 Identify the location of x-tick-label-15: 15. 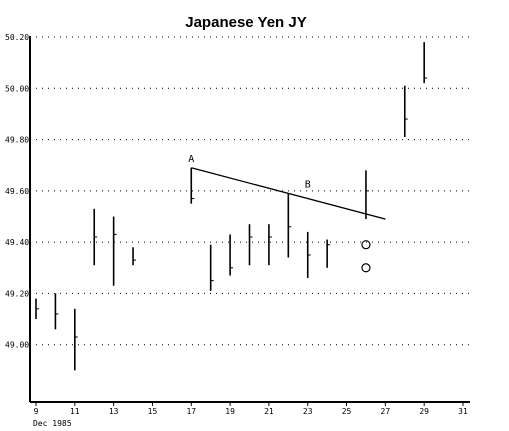
(153, 411).